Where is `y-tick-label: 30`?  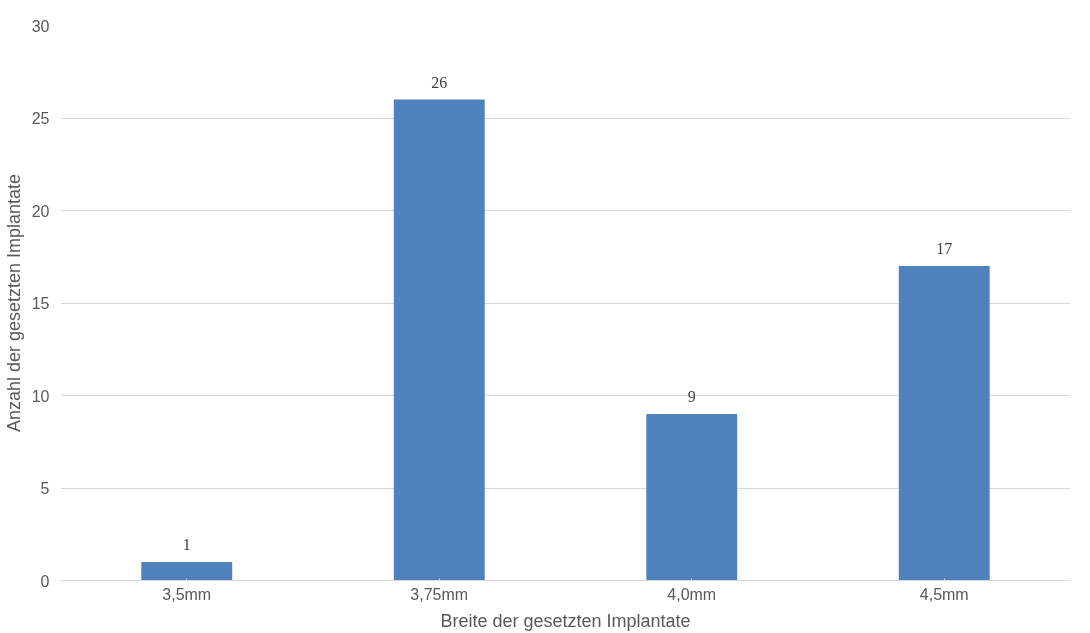 y-tick-label: 30 is located at coordinates (40, 26).